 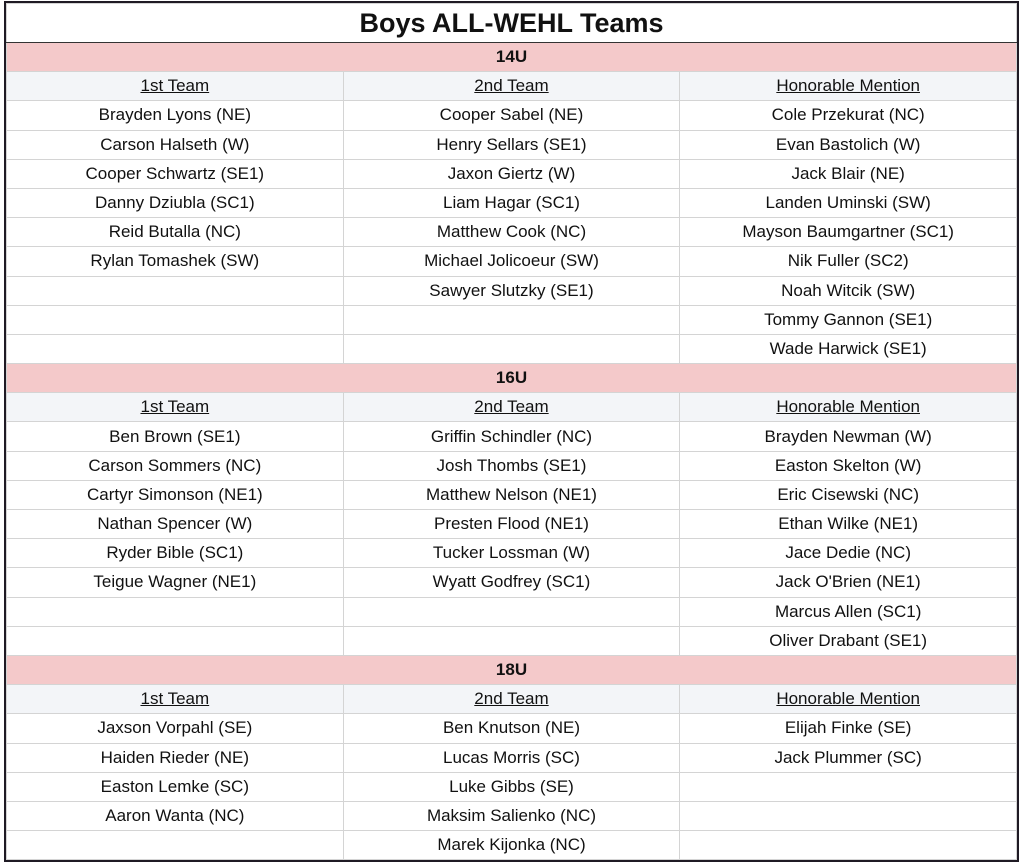 I want to click on age-group-label: 18U, so click(x=511, y=670).